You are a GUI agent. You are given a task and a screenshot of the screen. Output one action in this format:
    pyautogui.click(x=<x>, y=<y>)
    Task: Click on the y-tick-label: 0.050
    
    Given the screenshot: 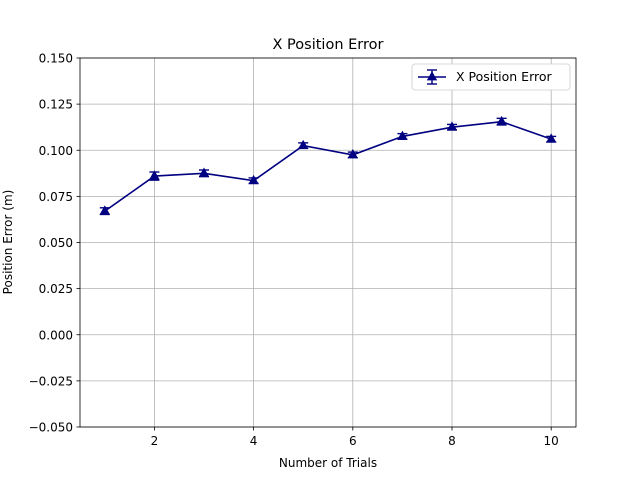 What is the action you would take?
    pyautogui.click(x=56, y=243)
    